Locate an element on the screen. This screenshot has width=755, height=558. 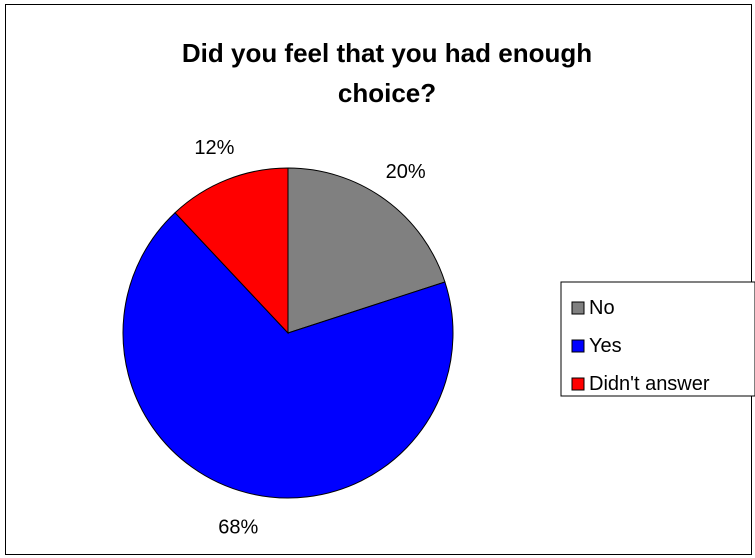
chart-title-line-1: Did you feel that you had enough is located at coordinates (387, 53).